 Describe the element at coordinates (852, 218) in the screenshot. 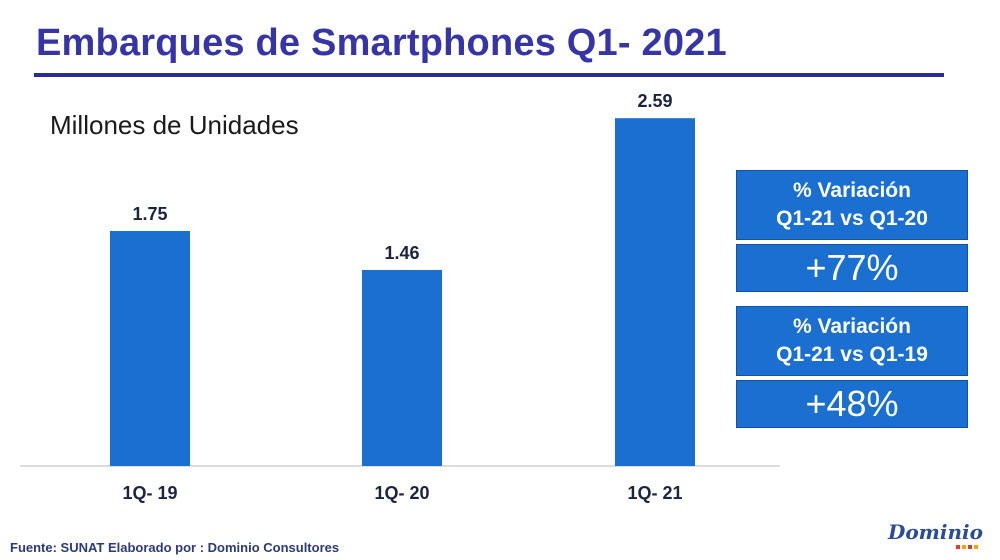

I see `variation-1-comparison: Q1-21 vs Q1-20` at that location.